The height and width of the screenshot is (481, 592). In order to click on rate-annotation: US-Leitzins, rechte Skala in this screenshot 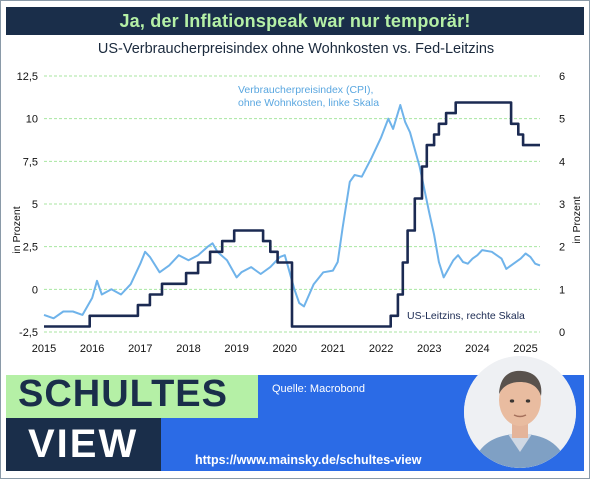, I will do `click(466, 316)`.